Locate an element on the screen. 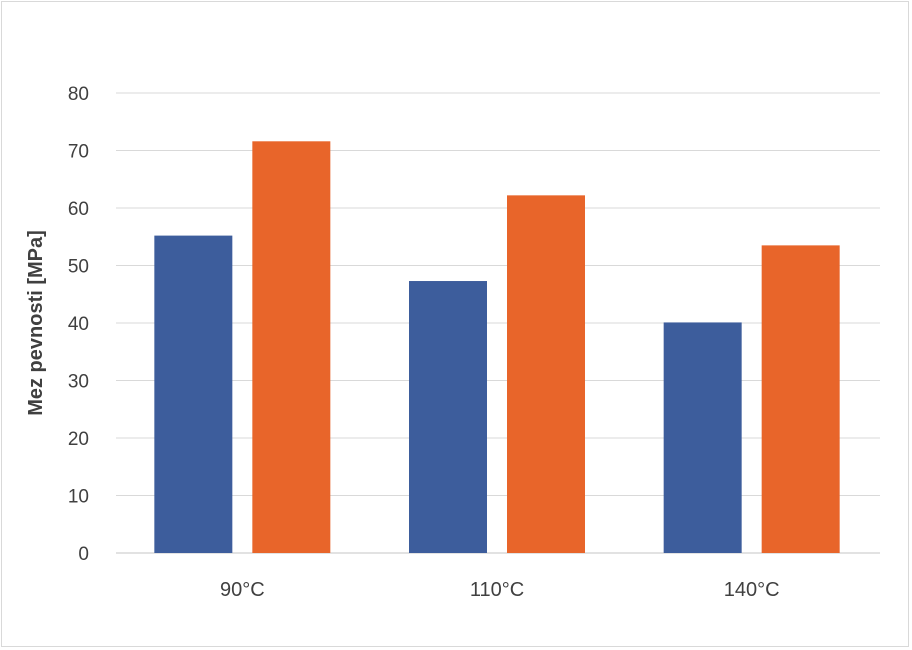 The height and width of the screenshot is (650, 912). y-tick-label: 20 is located at coordinates (78, 439).